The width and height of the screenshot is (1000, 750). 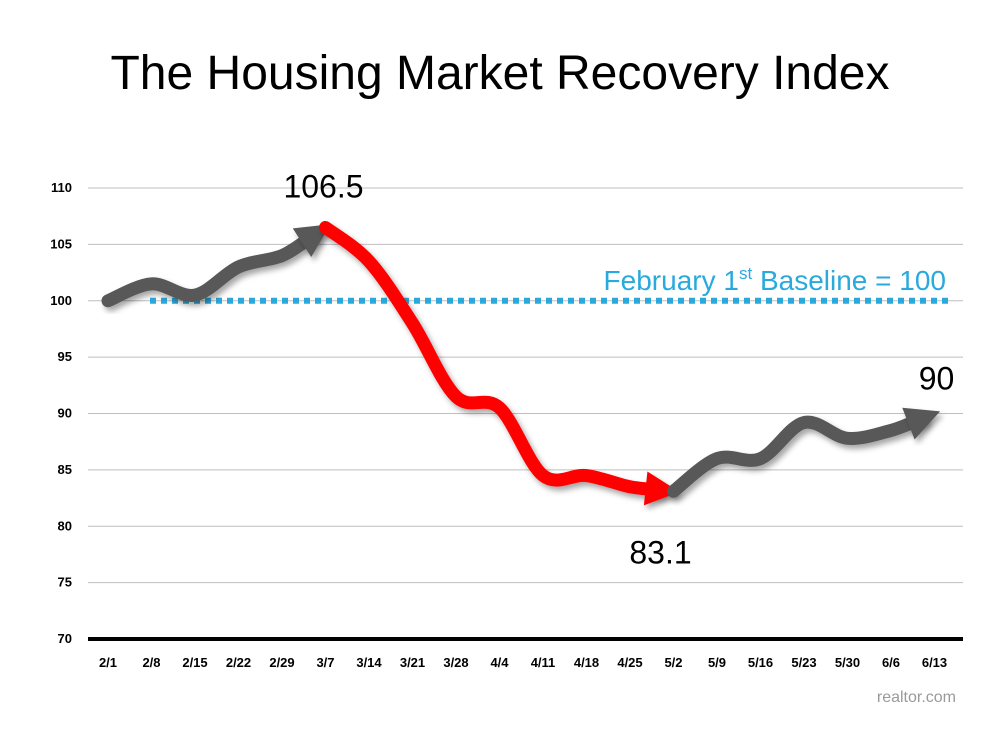 I want to click on x-tick-label: 2/22, so click(x=238, y=662).